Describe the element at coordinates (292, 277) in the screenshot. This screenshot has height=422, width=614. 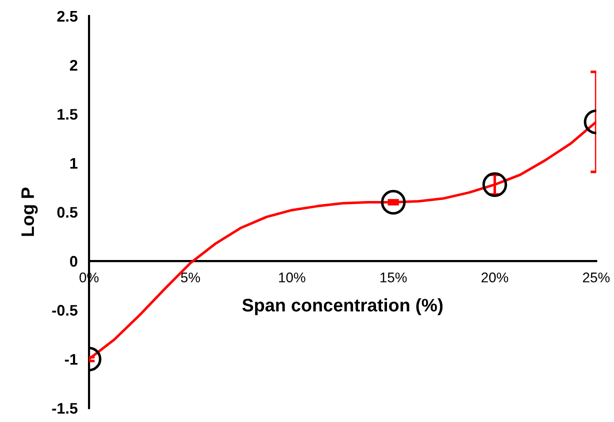
I see `x-tick-label: 10%` at that location.